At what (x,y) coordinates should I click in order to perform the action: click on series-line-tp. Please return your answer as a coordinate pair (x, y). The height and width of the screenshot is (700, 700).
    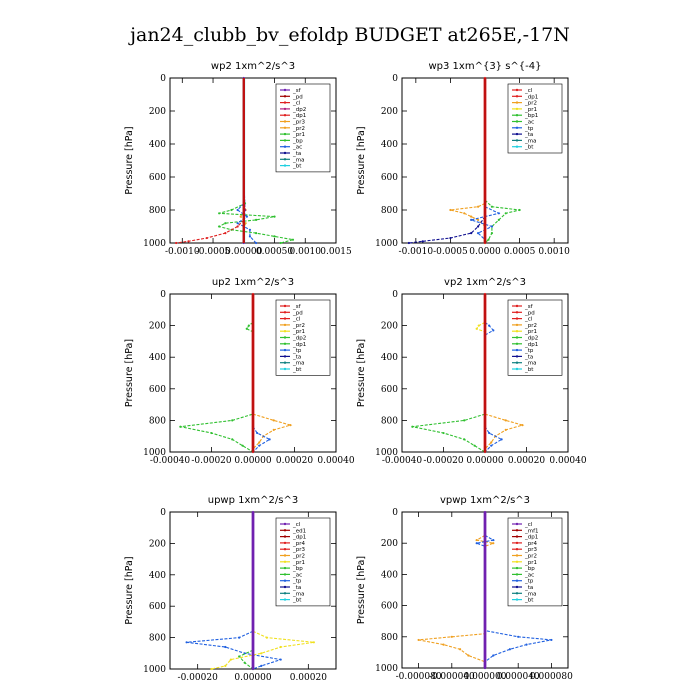
    Looking at the image, I should click on (261, 439).